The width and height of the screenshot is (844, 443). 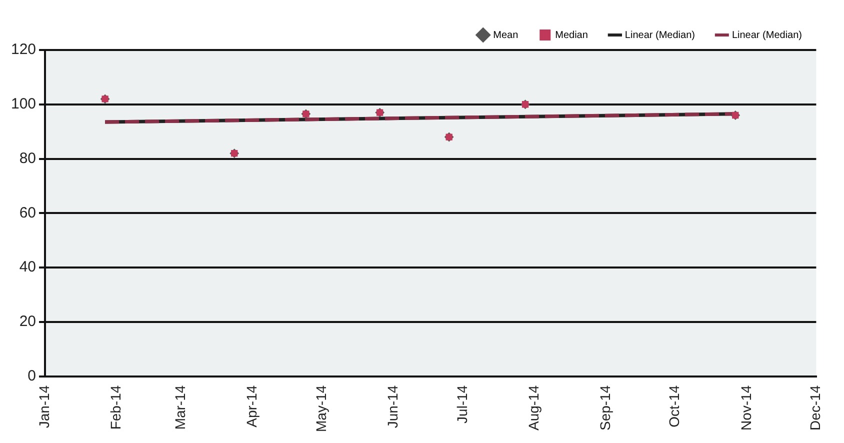 What do you see at coordinates (27, 267) in the screenshot?
I see `y-tick-label: 40` at bounding box center [27, 267].